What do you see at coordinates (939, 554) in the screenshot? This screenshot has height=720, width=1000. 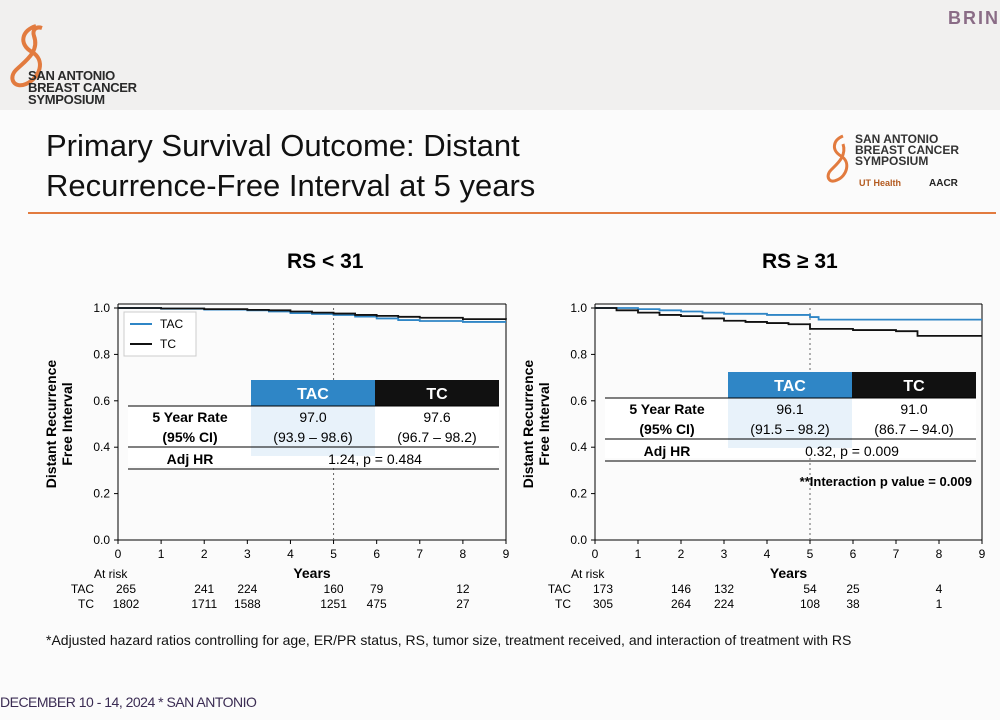 I see `right-x-tick-label: 8` at bounding box center [939, 554].